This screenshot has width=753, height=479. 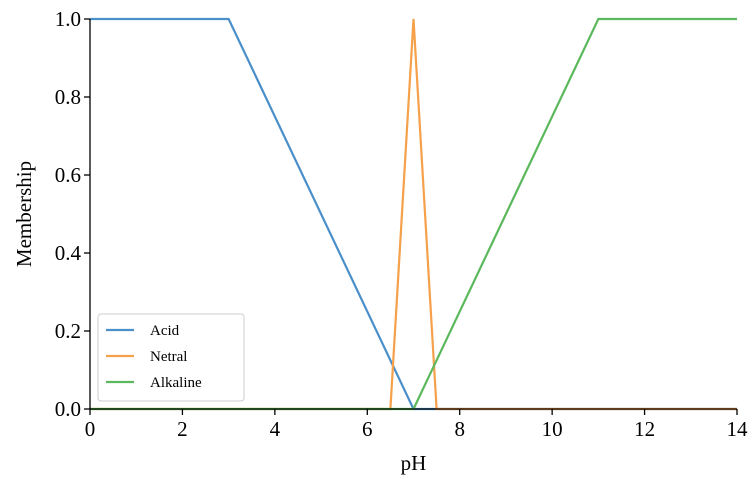 I want to click on y-tick-label: 0.2, so click(x=68, y=331).